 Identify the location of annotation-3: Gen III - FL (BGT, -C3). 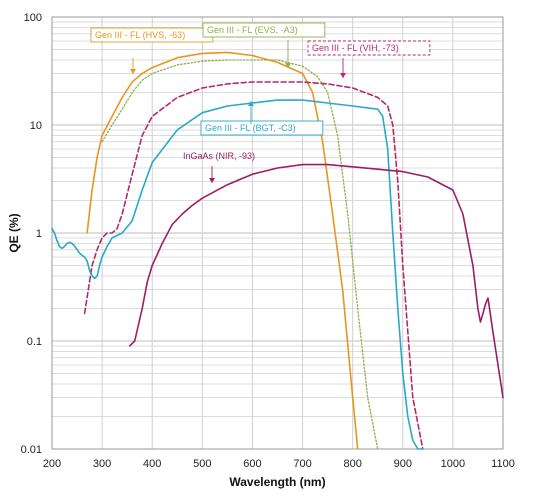
(262, 118).